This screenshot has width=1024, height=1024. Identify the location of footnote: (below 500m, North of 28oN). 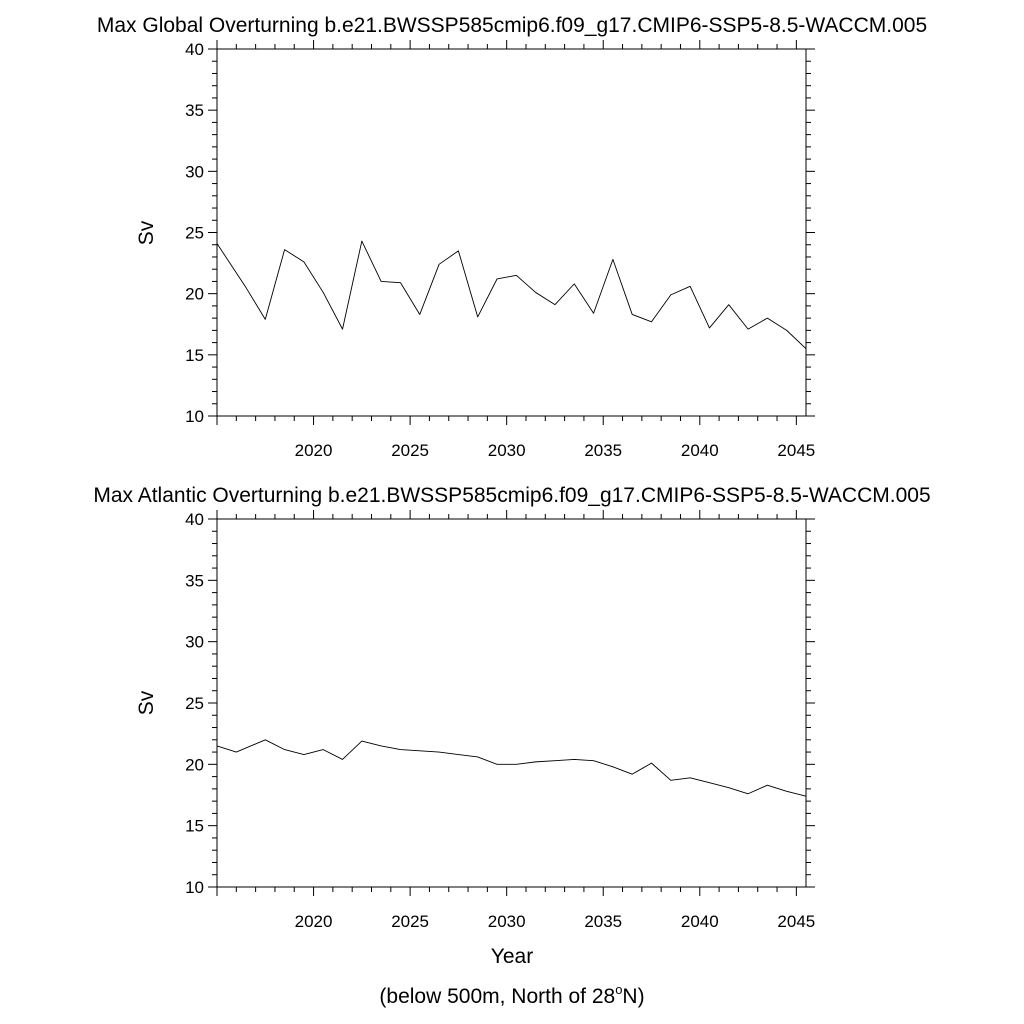
(511, 995).